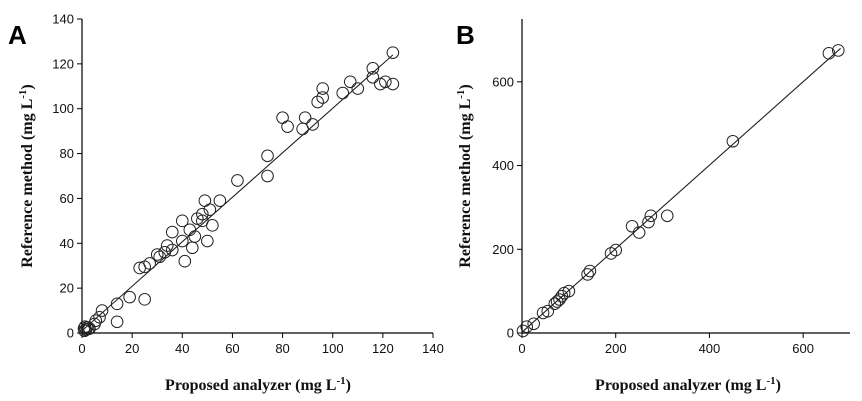 This screenshot has height=401, width=862. Describe the element at coordinates (182, 348) in the screenshot. I see `x-tick-label: 40` at that location.